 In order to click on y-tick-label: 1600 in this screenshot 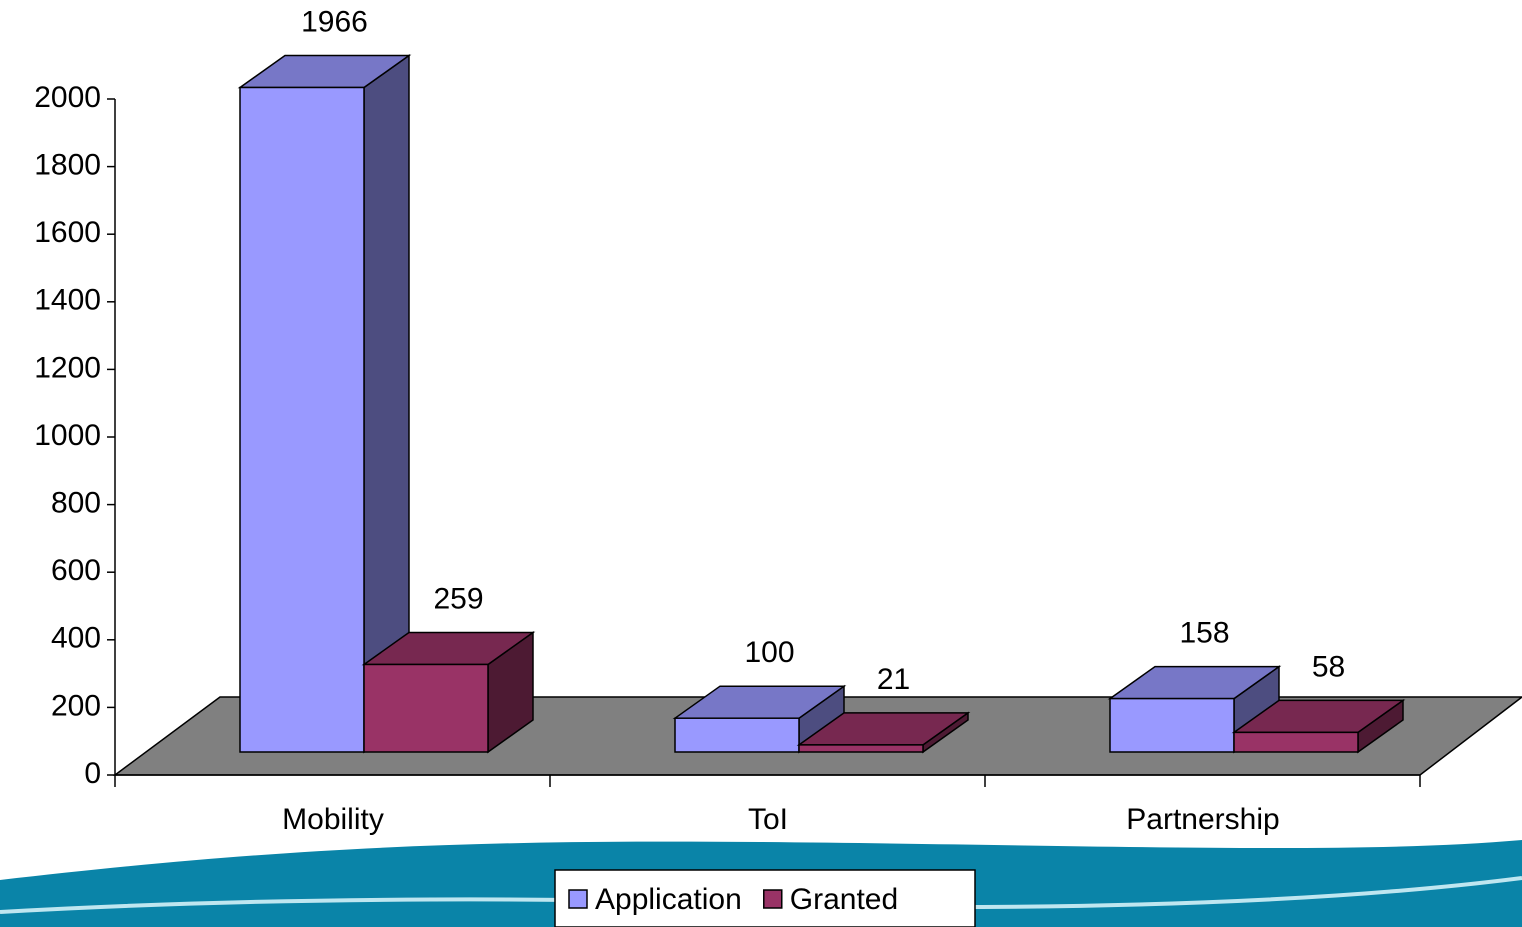, I will do `click(67, 232)`.